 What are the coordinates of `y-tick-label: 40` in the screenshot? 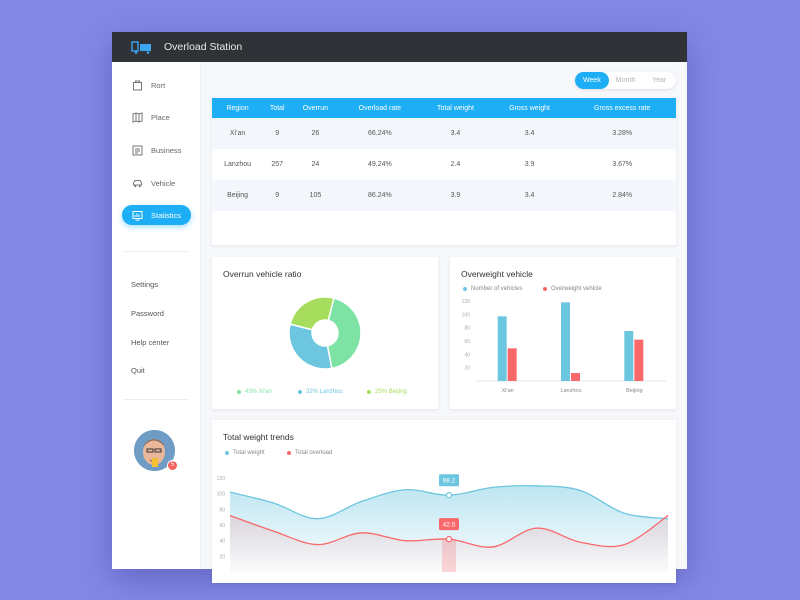 It's located at (467, 355).